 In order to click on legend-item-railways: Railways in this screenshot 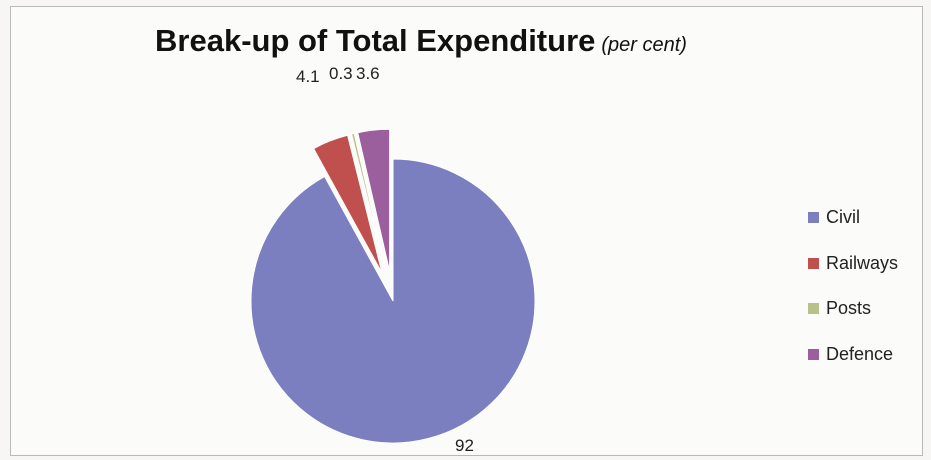, I will do `click(853, 264)`.